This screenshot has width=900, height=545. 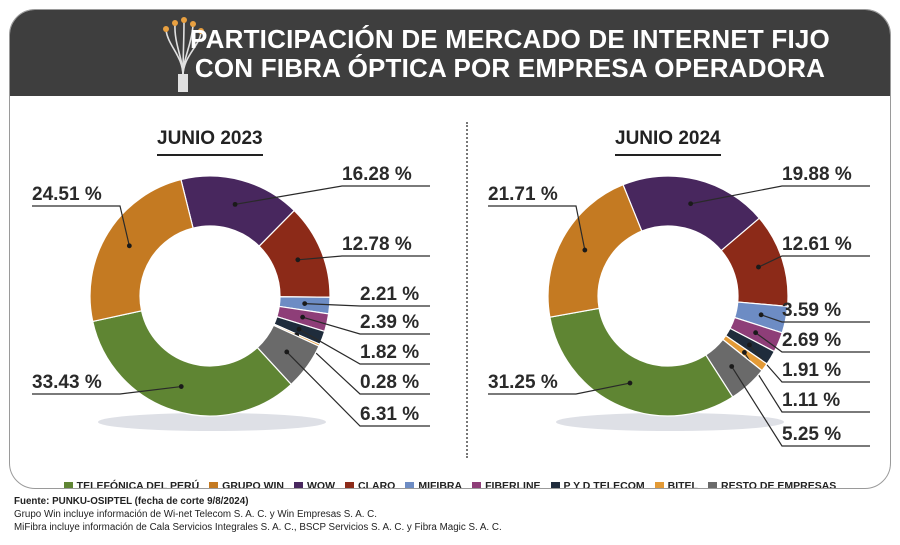 I want to click on data-label: 31.25 %, so click(x=523, y=382).